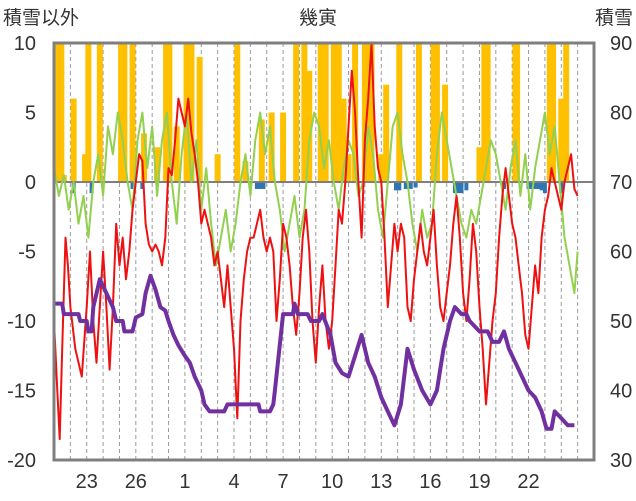  What do you see at coordinates (318, 18) in the screenshot?
I see `chart-title: 幾寅` at bounding box center [318, 18].